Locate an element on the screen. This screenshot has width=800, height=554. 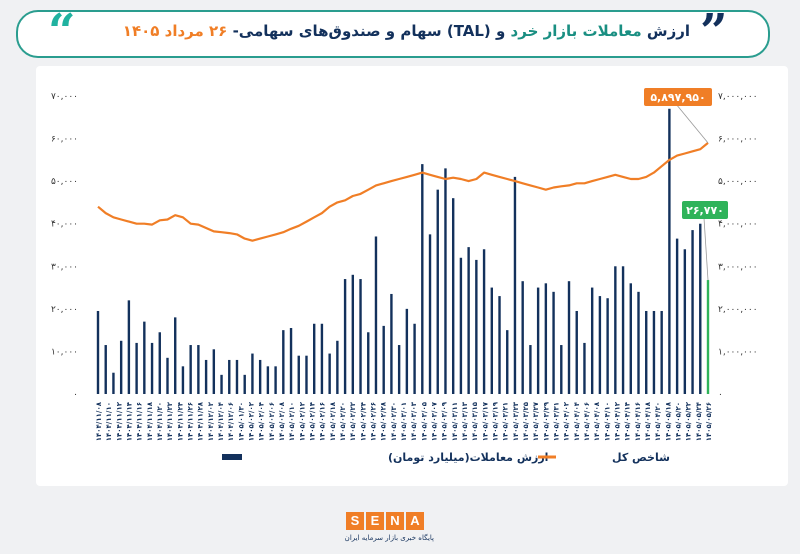
x-tick-label: ۱۴۰۴/۱۱/۱۲ is located at coordinates (119, 421).